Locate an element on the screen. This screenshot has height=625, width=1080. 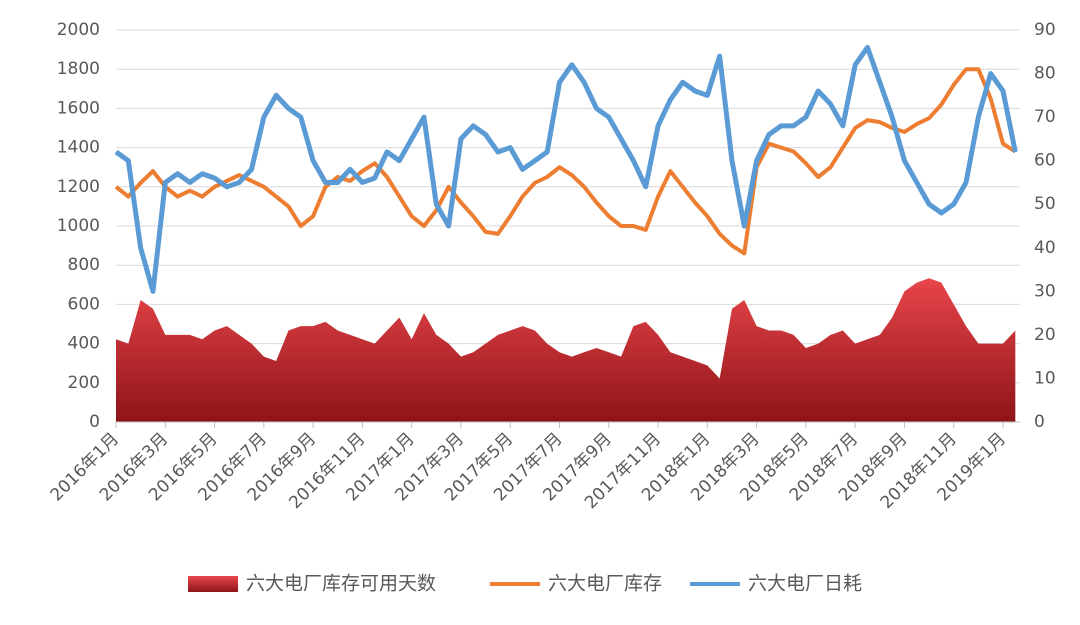
y-tick-label: 1600 is located at coordinates (78, 108).